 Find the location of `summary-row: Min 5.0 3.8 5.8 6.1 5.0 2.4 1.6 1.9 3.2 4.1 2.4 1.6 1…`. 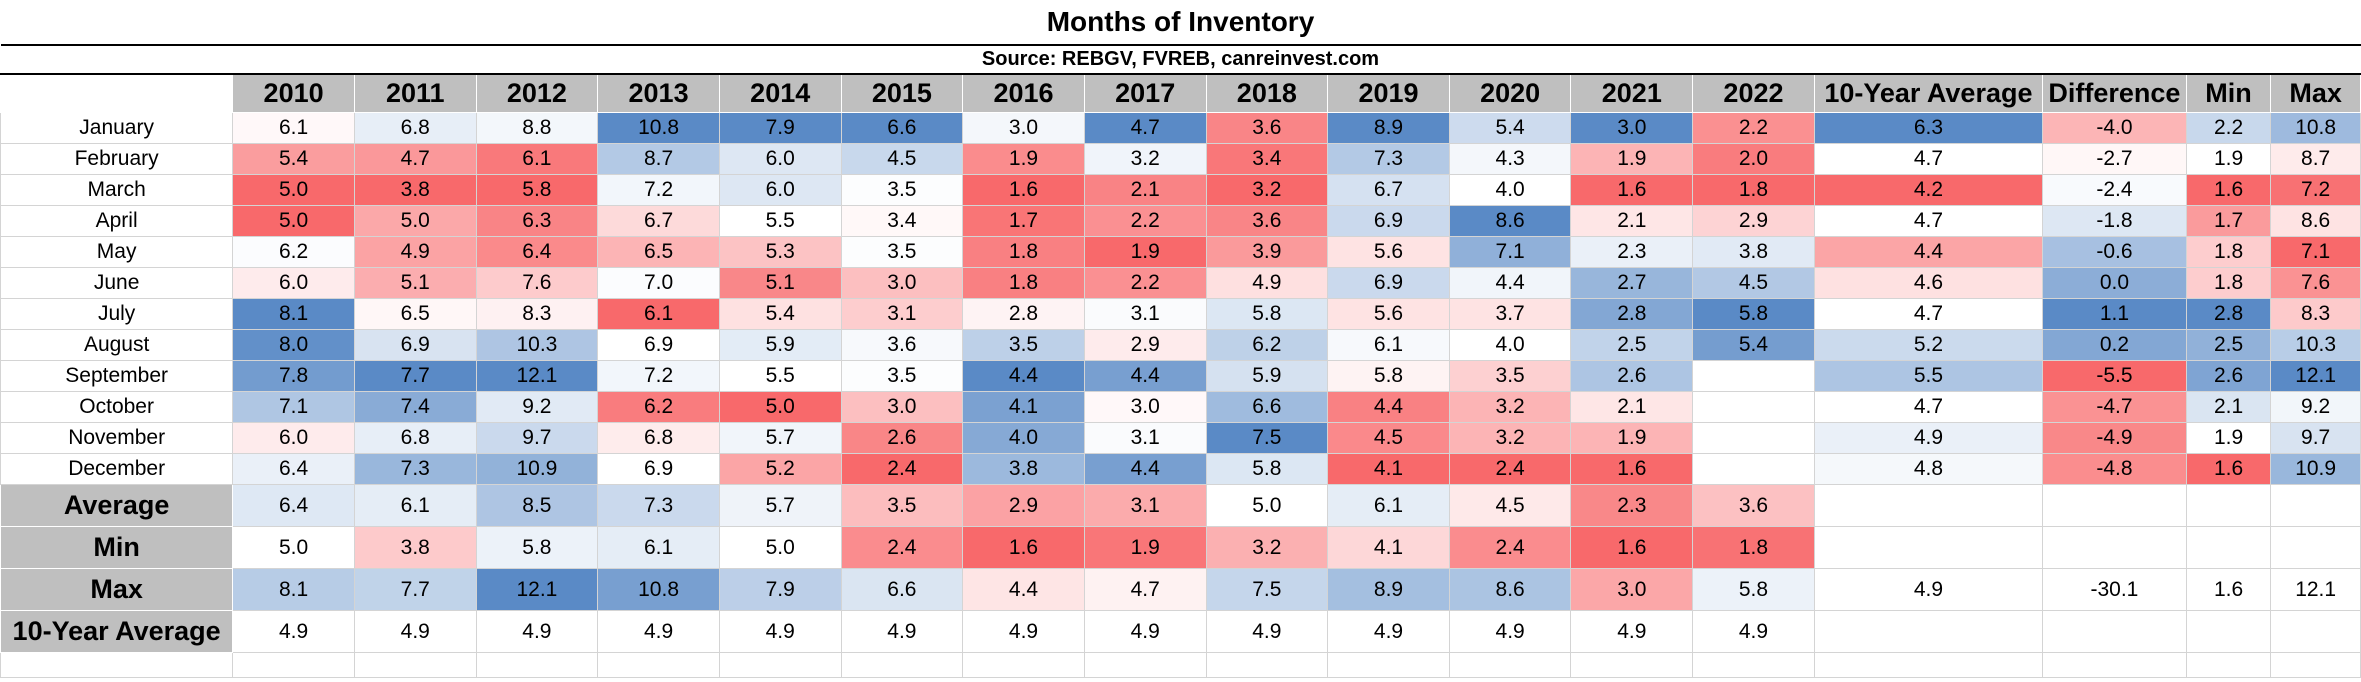

summary-row: Min 5.0 3.8 5.8 6.1 5.0 2.4 1.6 1.9 3.2 4.1 2.4 1.6 1… is located at coordinates (1180, 547).